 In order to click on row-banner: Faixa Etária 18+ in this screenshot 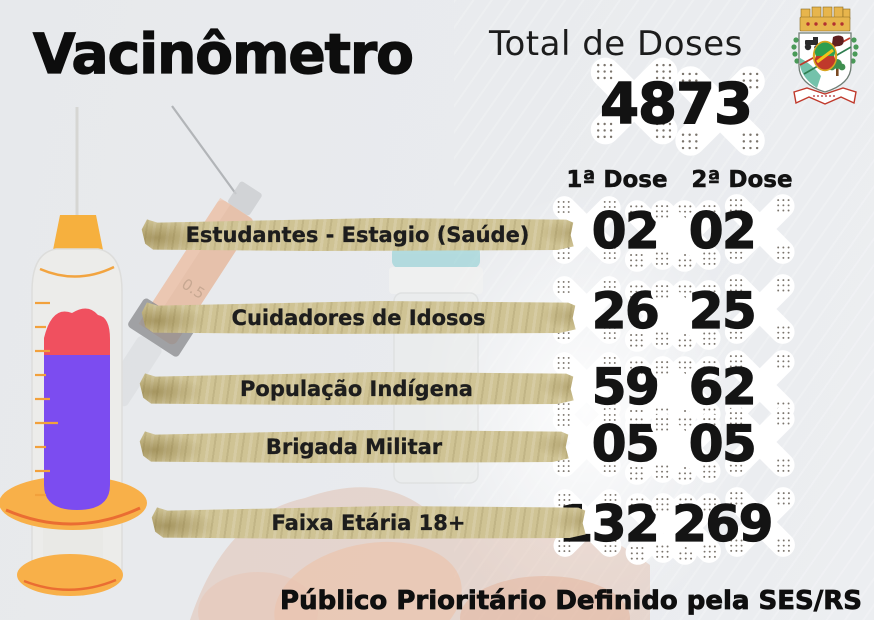, I will do `click(368, 522)`.